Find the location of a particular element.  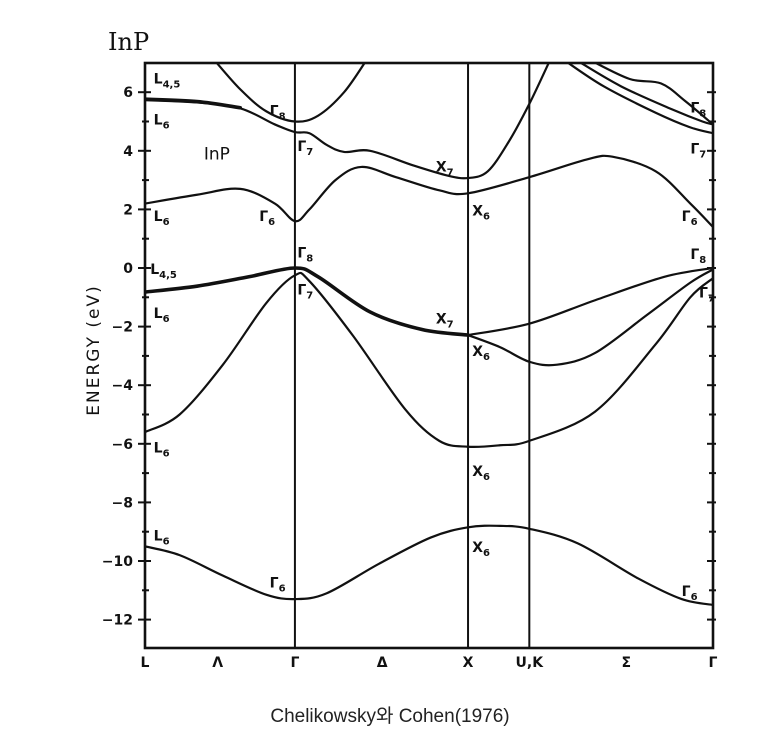

y-tick-label: 2 is located at coordinates (128, 210).